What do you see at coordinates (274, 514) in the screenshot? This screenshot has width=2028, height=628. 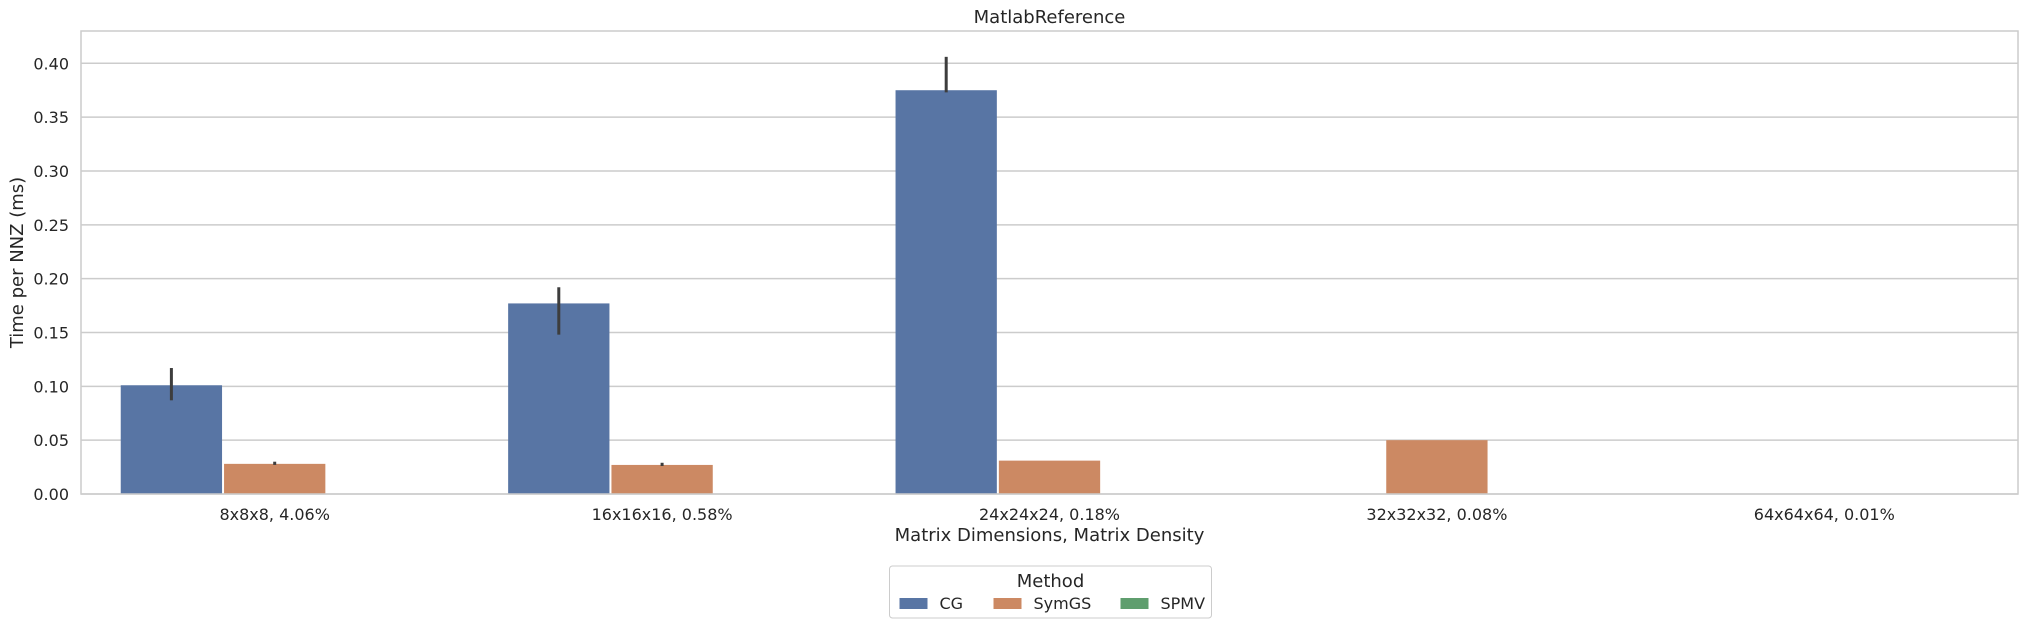 I see `x-tick-label: 8x8x8, 4.06%` at bounding box center [274, 514].